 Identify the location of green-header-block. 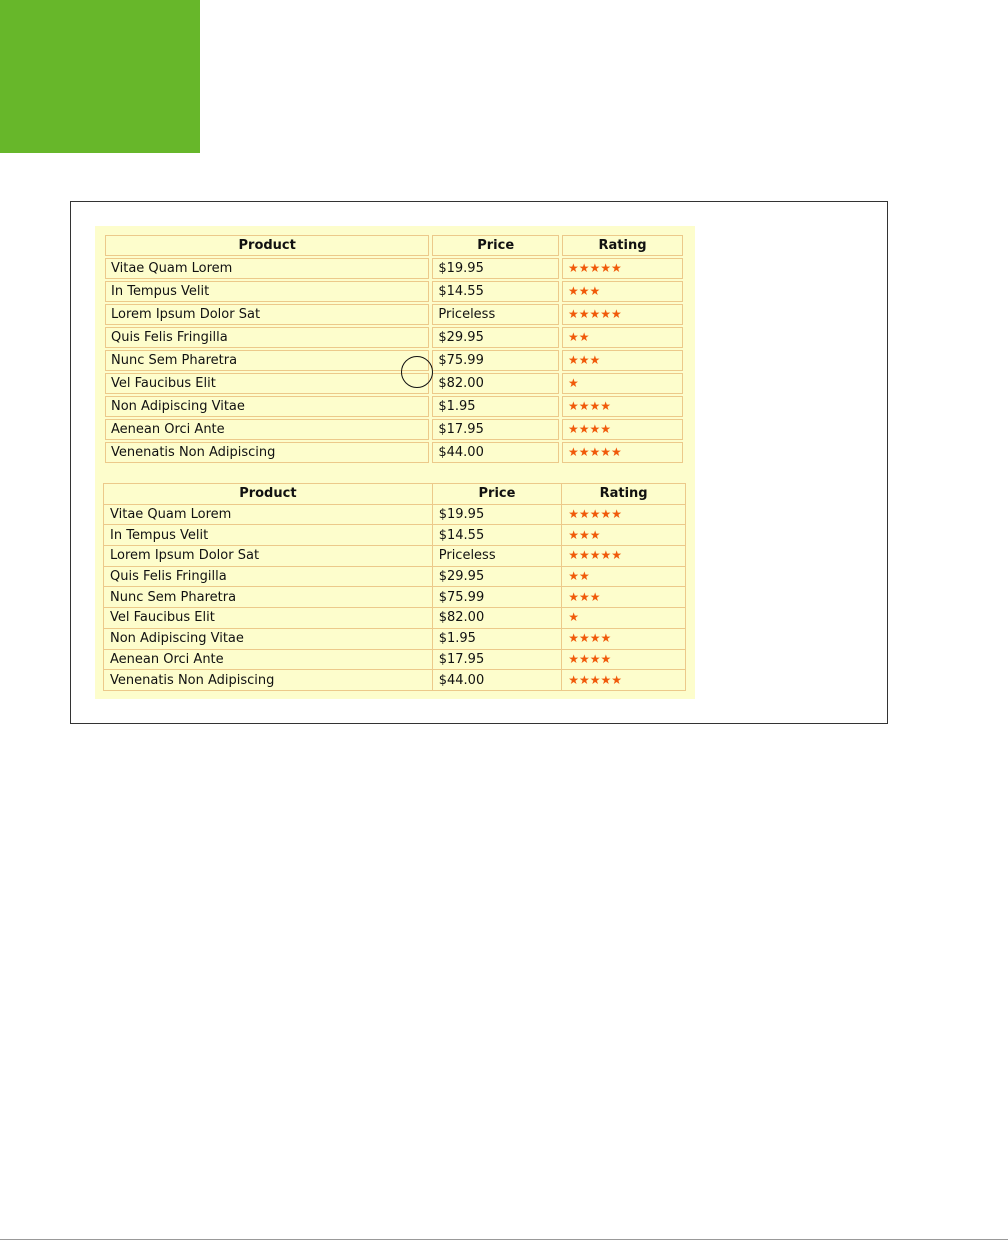
(100, 76).